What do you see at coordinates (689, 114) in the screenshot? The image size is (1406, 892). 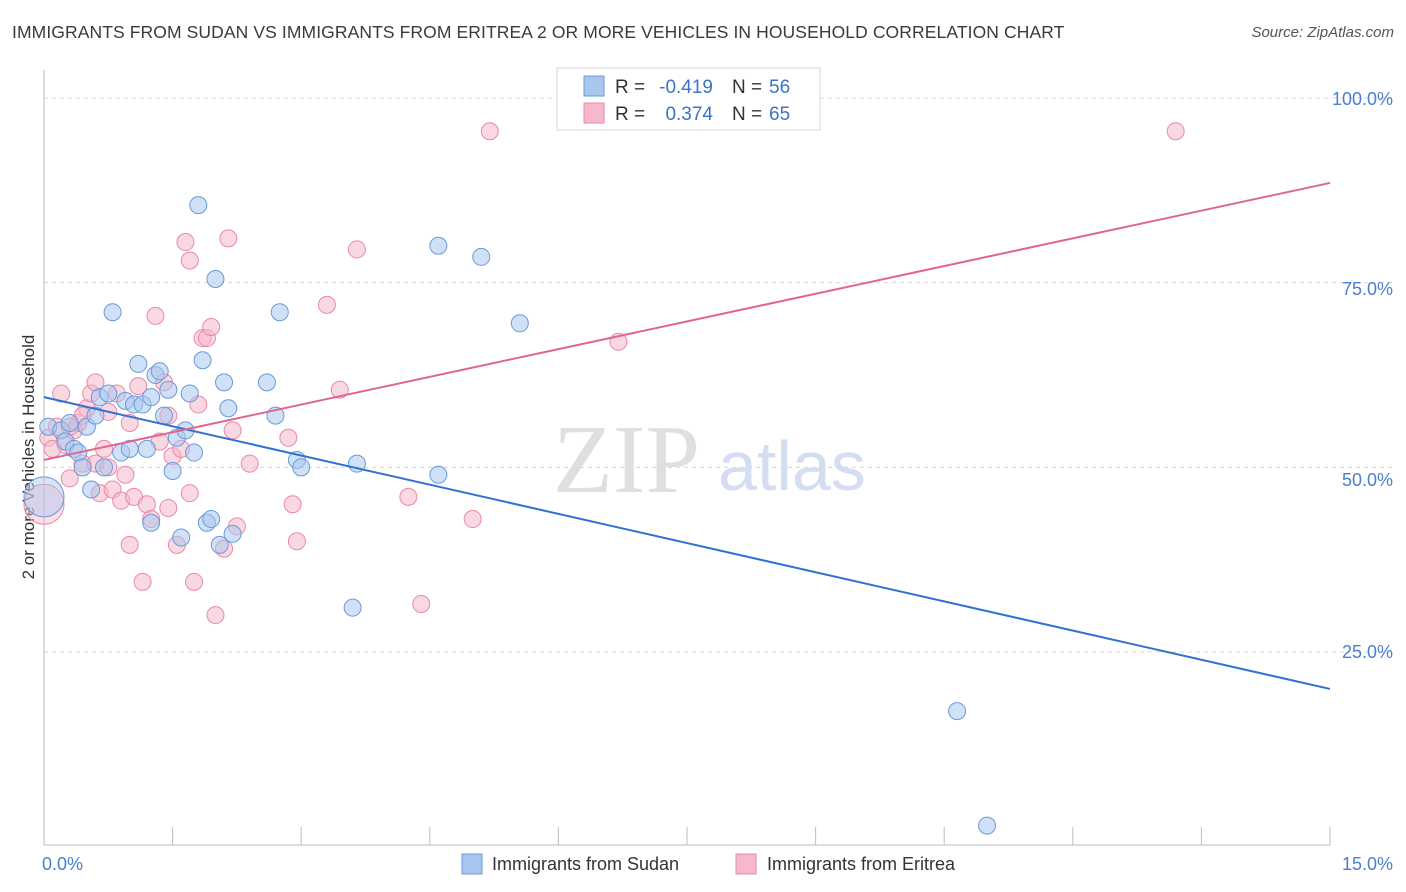 I see `legend-eritrea-r-value: 0.374` at bounding box center [689, 114].